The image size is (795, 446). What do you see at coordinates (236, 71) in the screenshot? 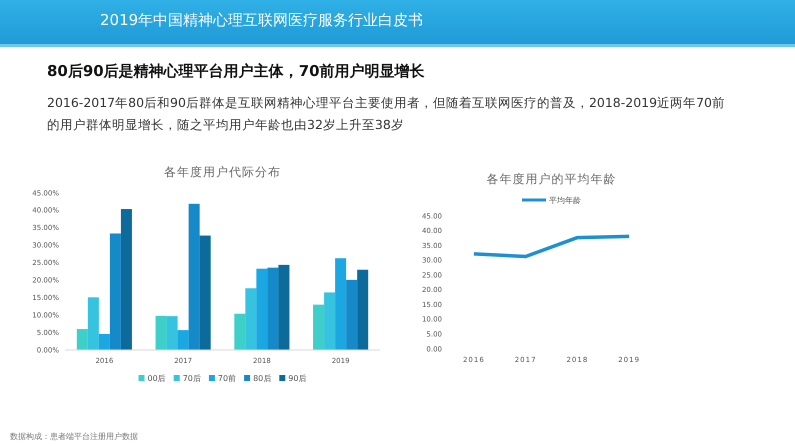
I see `text: 80后90后是精神心理平台用户主体，70前用户明显增长` at bounding box center [236, 71].